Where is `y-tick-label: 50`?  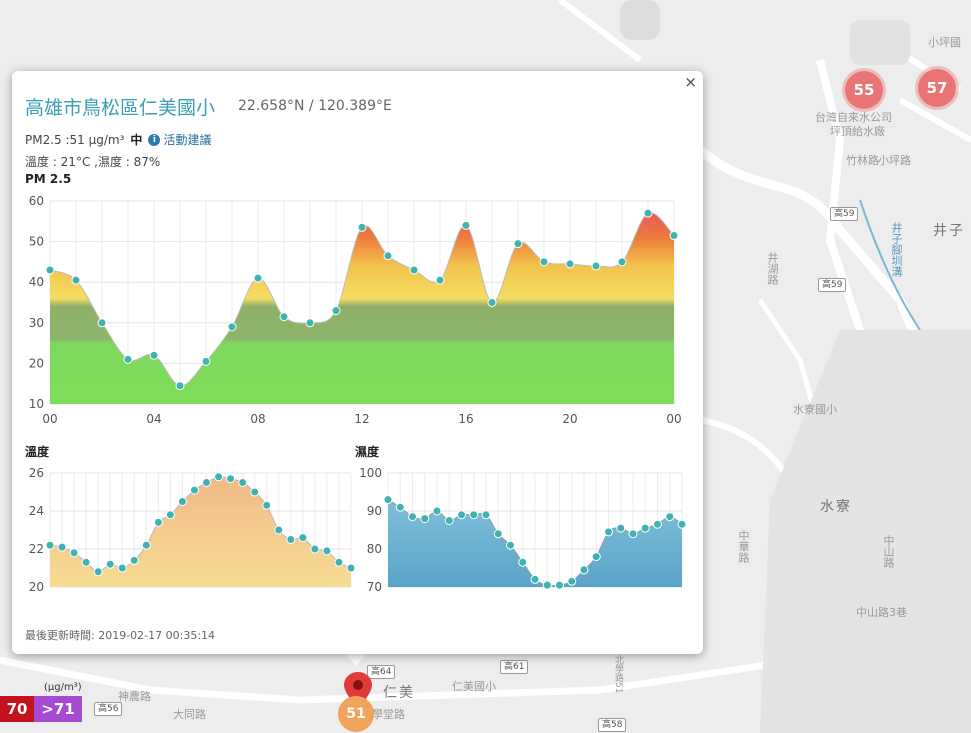
y-tick-label: 50 is located at coordinates (36, 242).